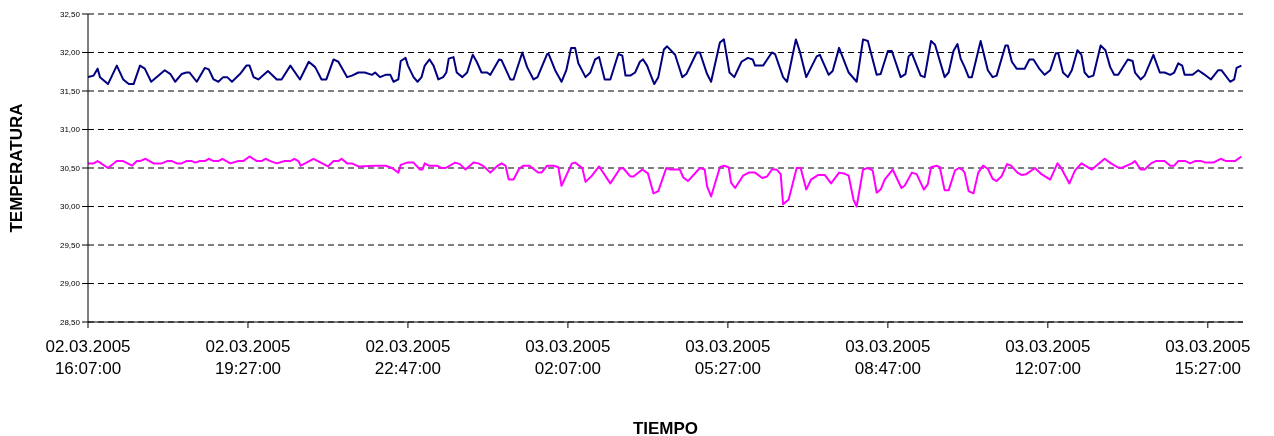  Describe the element at coordinates (568, 357) in the screenshot. I see `x-tick-label: 03.03.2005 02:07:00` at that location.